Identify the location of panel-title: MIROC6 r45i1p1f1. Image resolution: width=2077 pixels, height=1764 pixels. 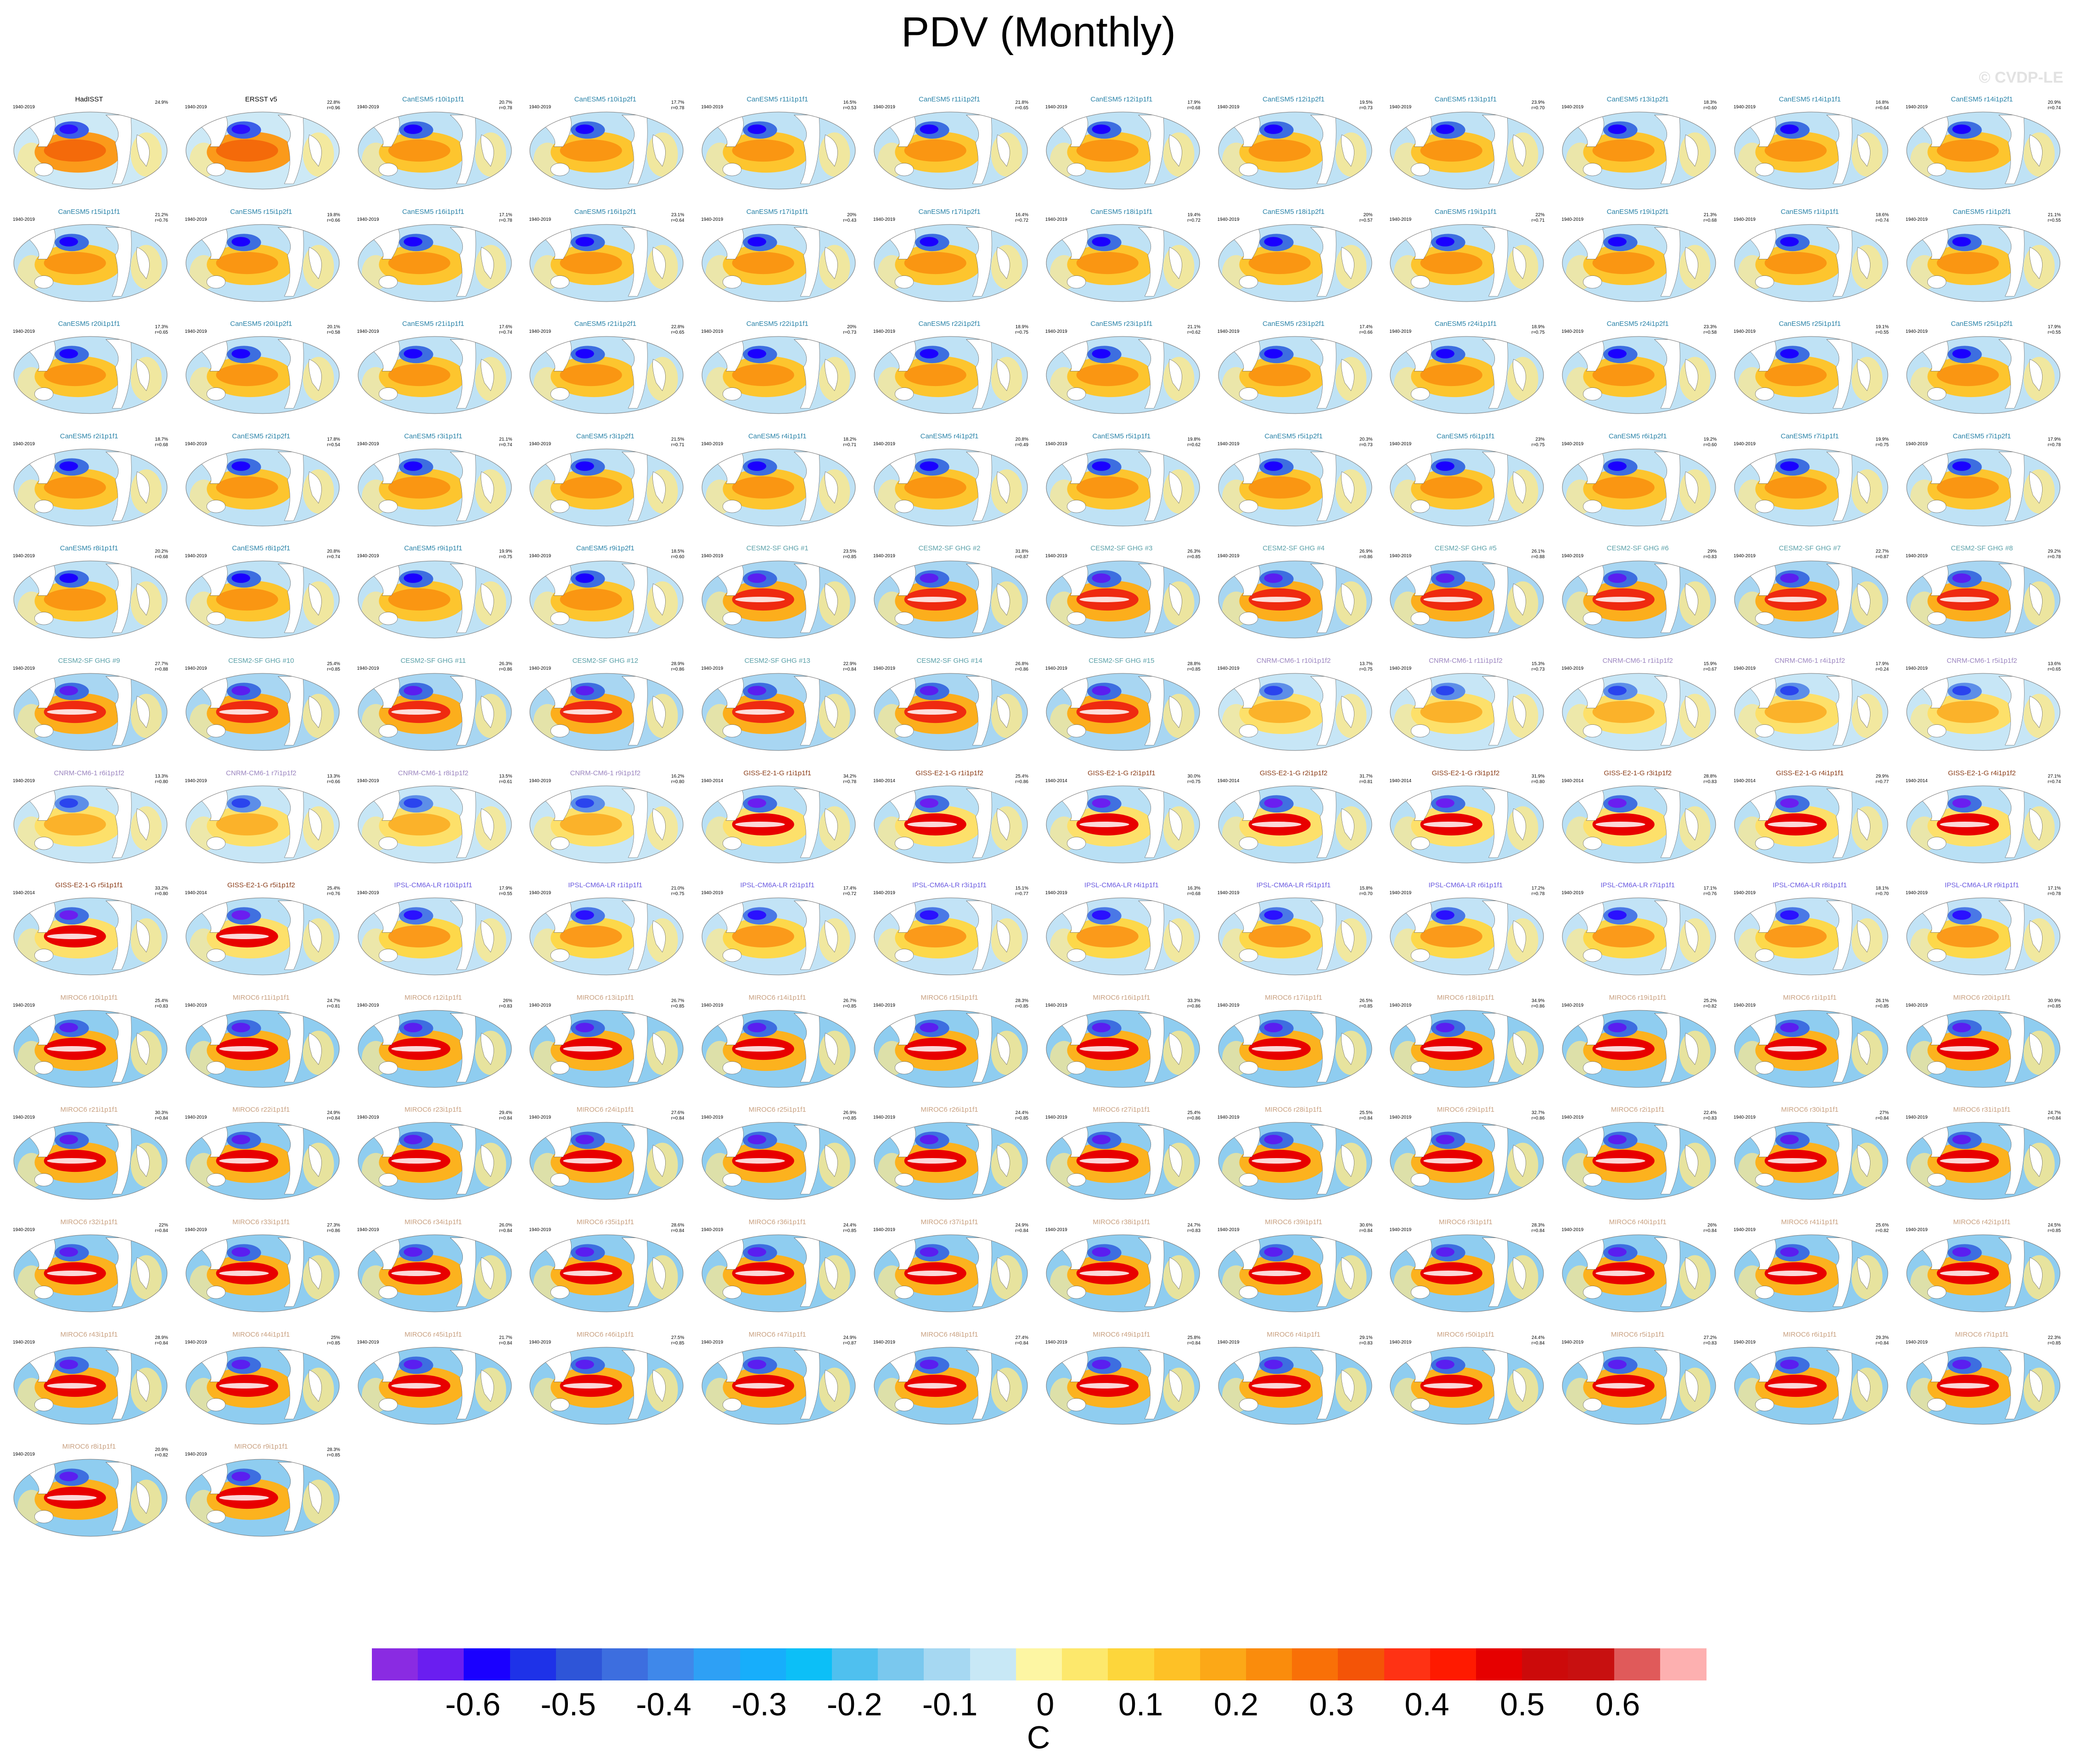
(433, 1334).